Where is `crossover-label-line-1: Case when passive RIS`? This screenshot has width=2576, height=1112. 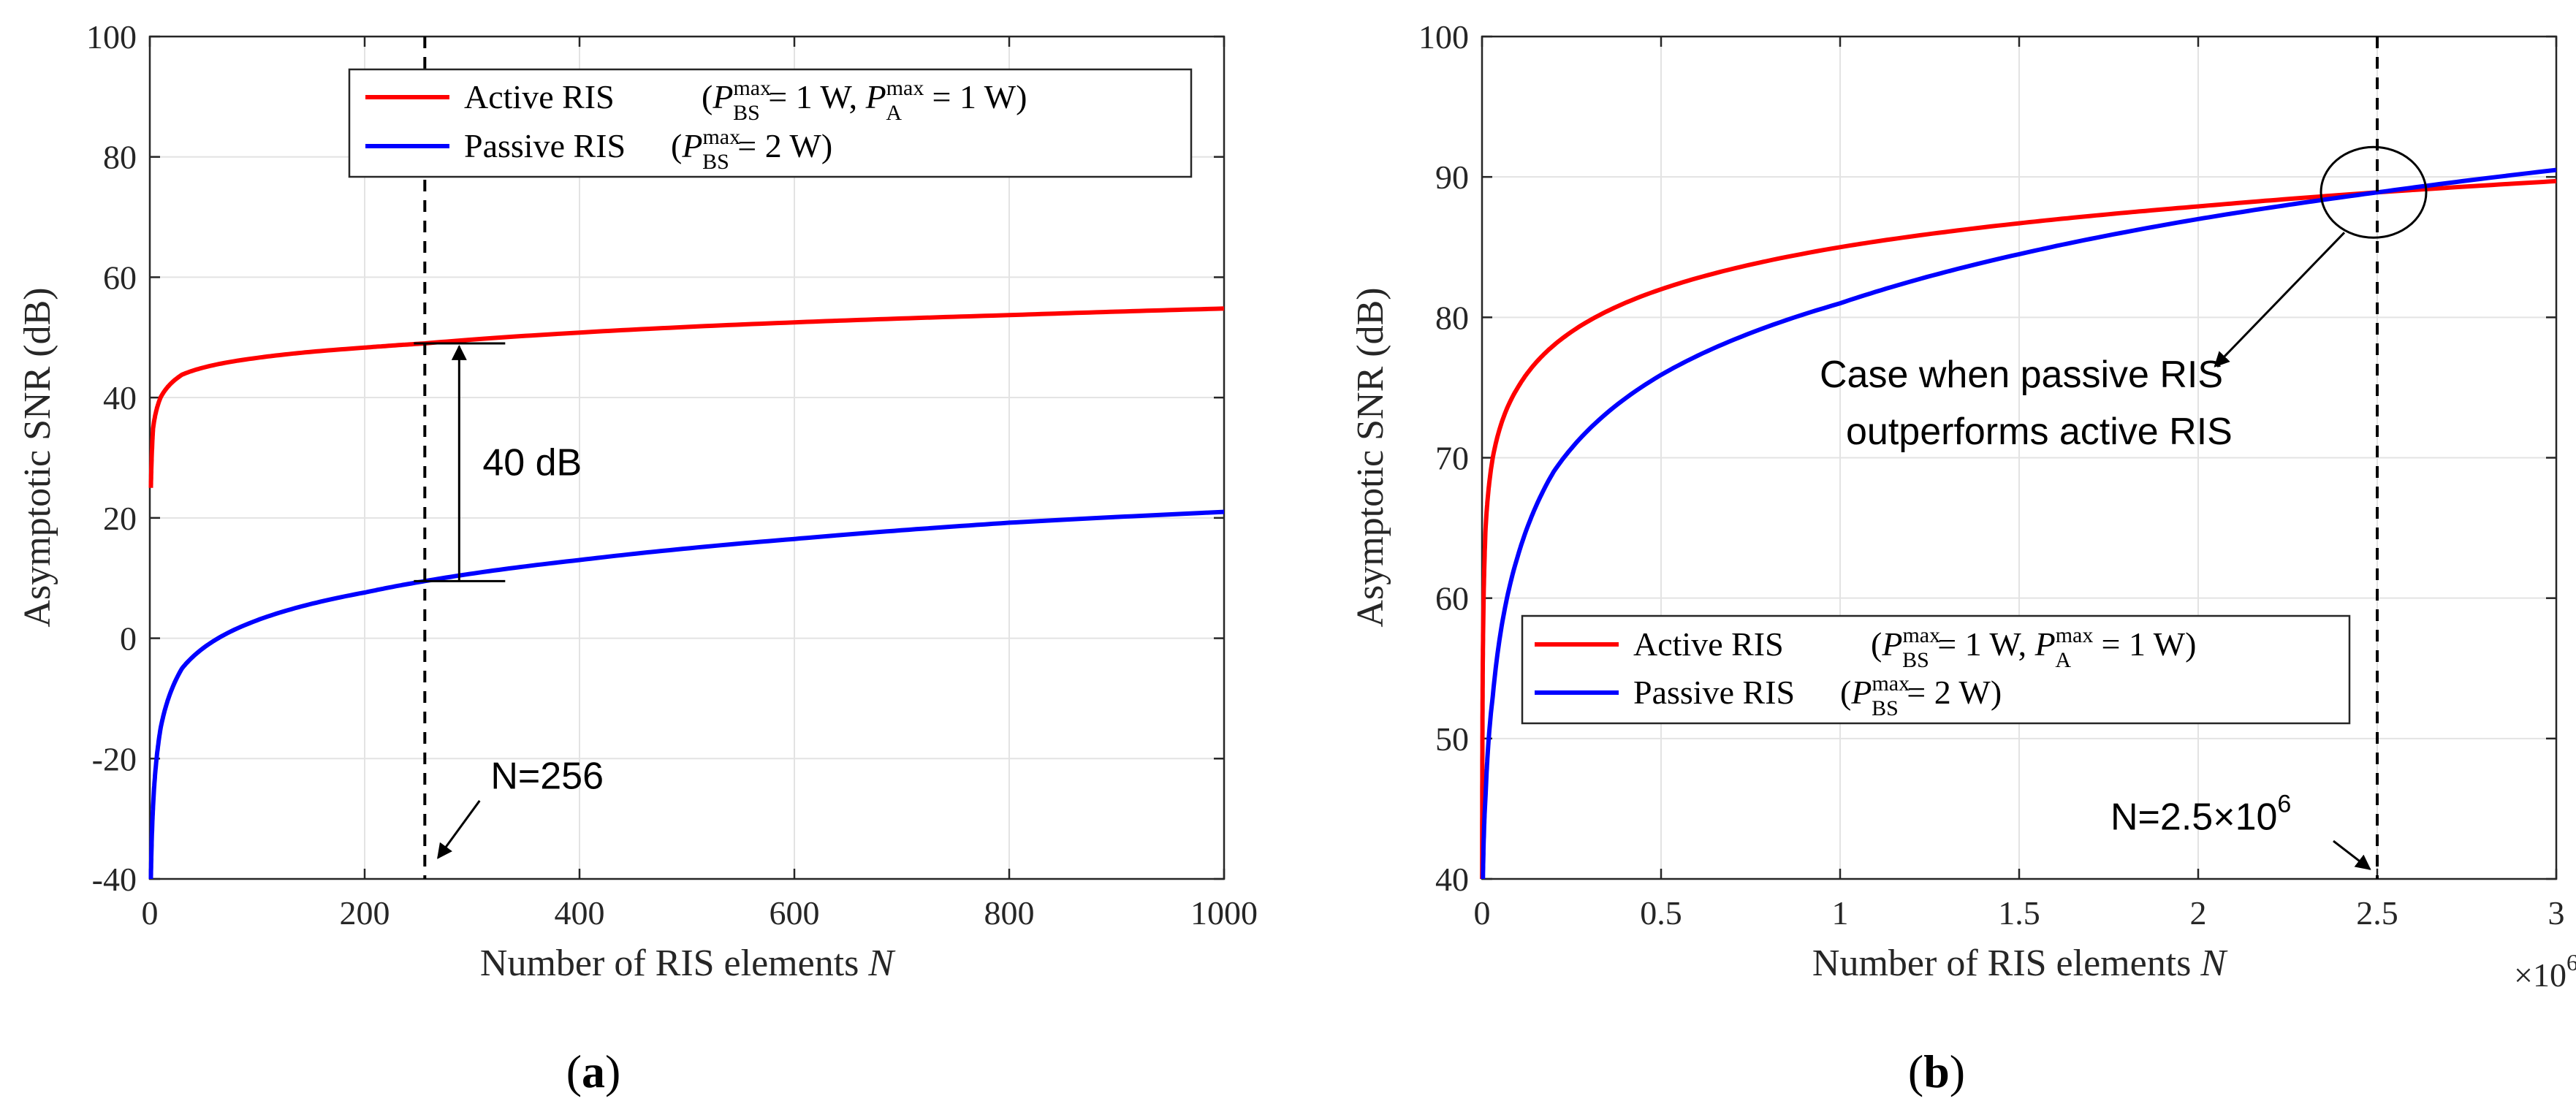 crossover-label-line-1: Case when passive RIS is located at coordinates (2022, 375).